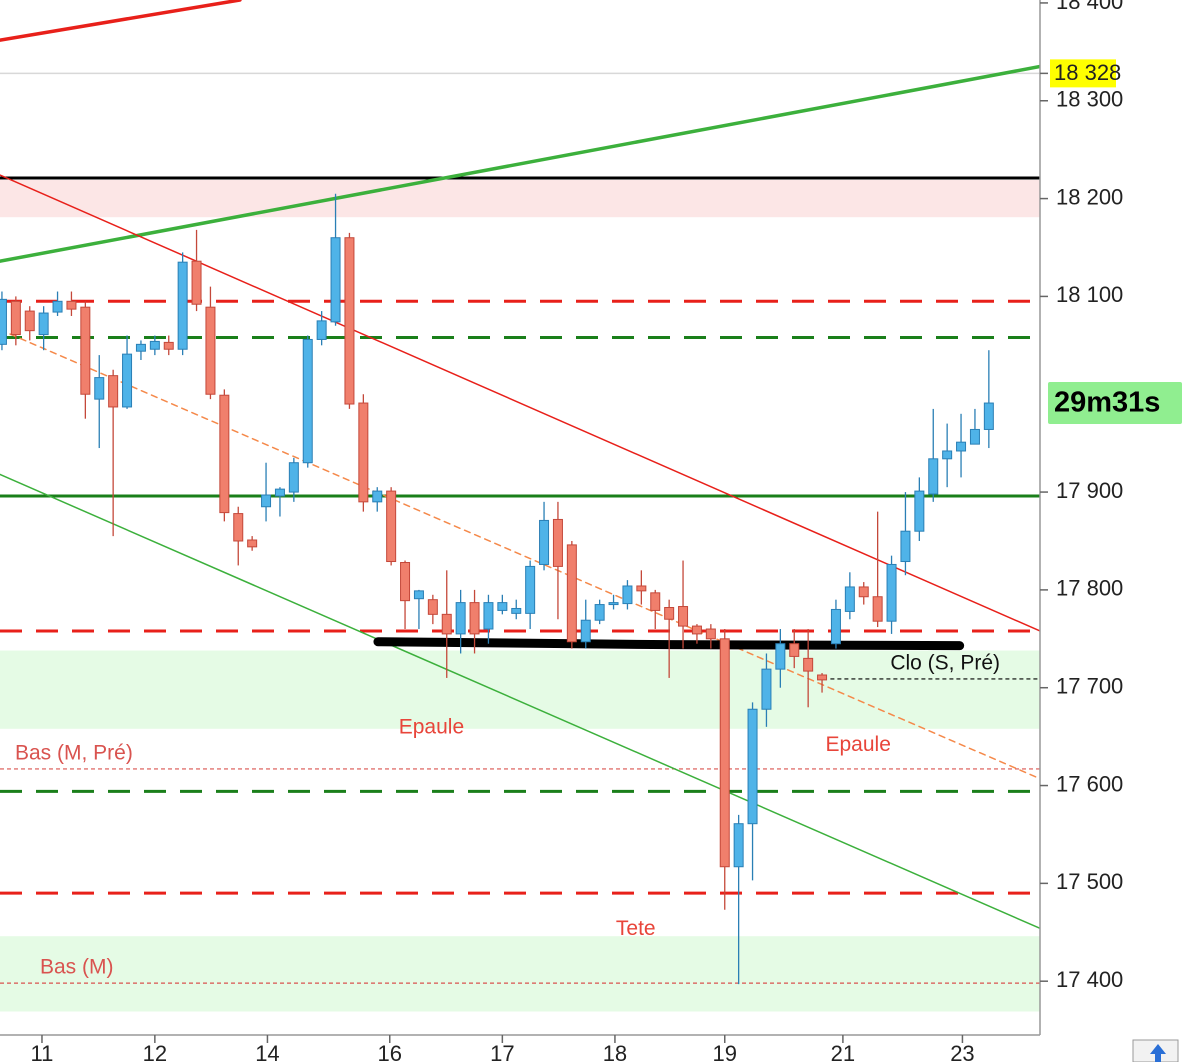  I want to click on y-tick-label: 17 600, so click(1089, 783).